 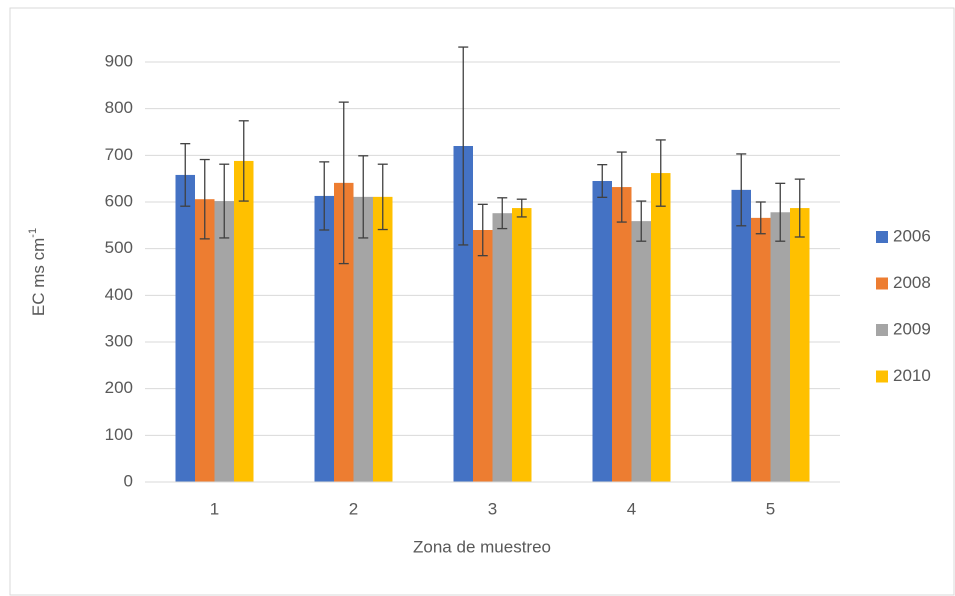 I want to click on y-tick-label: 200, so click(x=119, y=387).